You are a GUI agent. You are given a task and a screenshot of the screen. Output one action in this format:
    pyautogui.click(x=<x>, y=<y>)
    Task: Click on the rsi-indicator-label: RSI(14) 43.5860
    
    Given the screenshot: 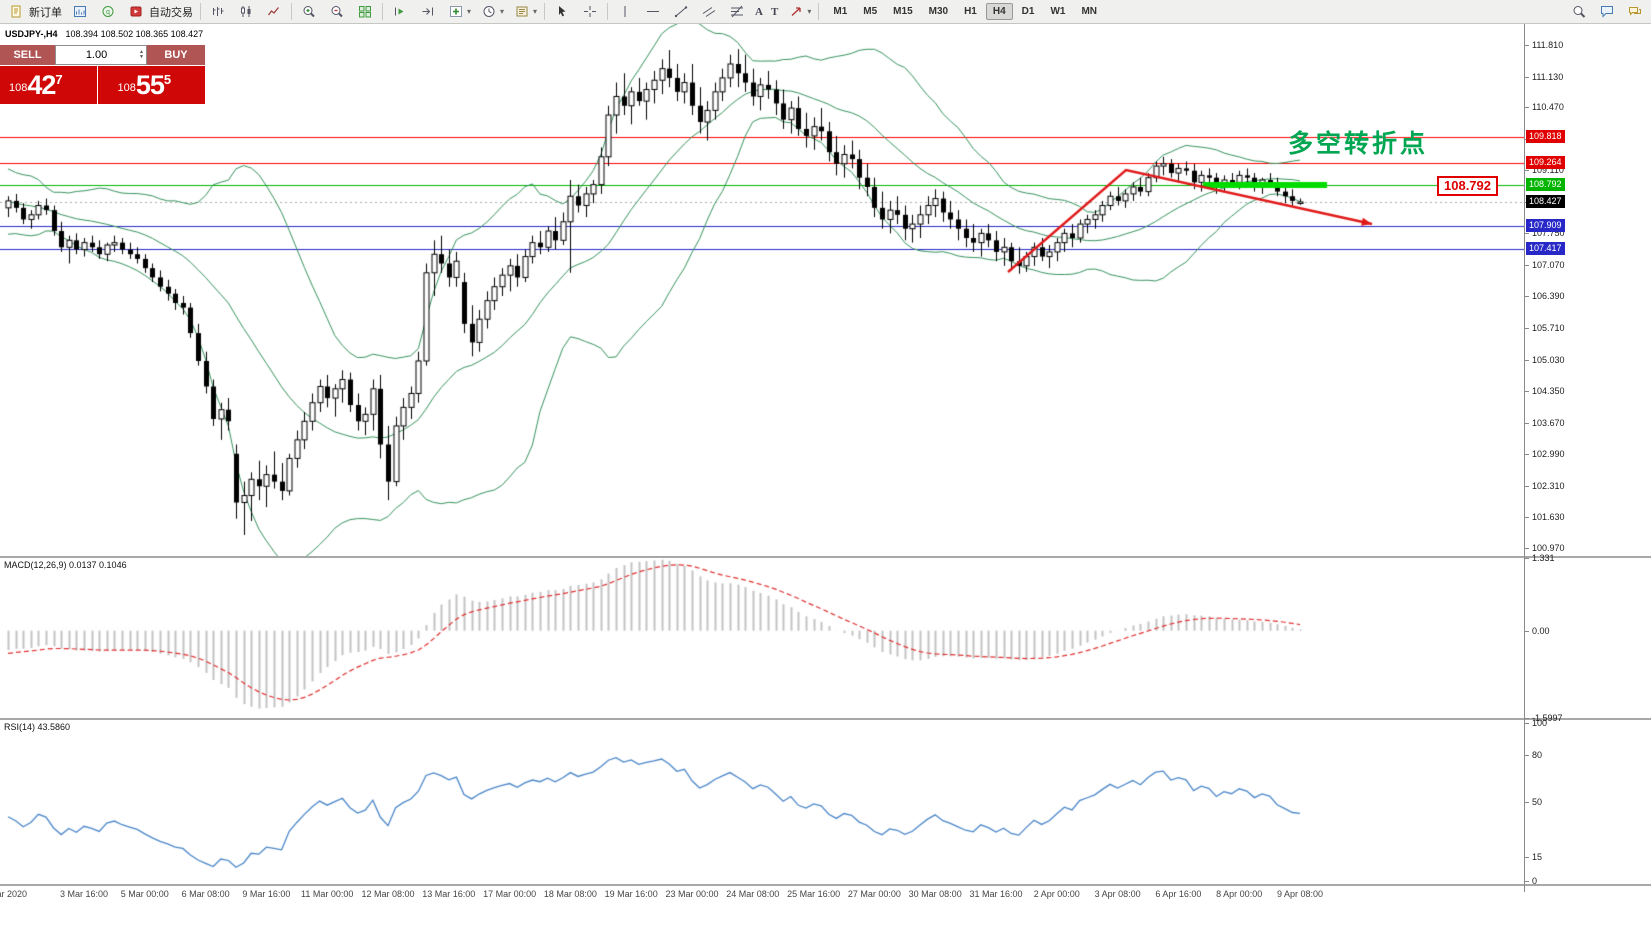 What is the action you would take?
    pyautogui.click(x=37, y=727)
    